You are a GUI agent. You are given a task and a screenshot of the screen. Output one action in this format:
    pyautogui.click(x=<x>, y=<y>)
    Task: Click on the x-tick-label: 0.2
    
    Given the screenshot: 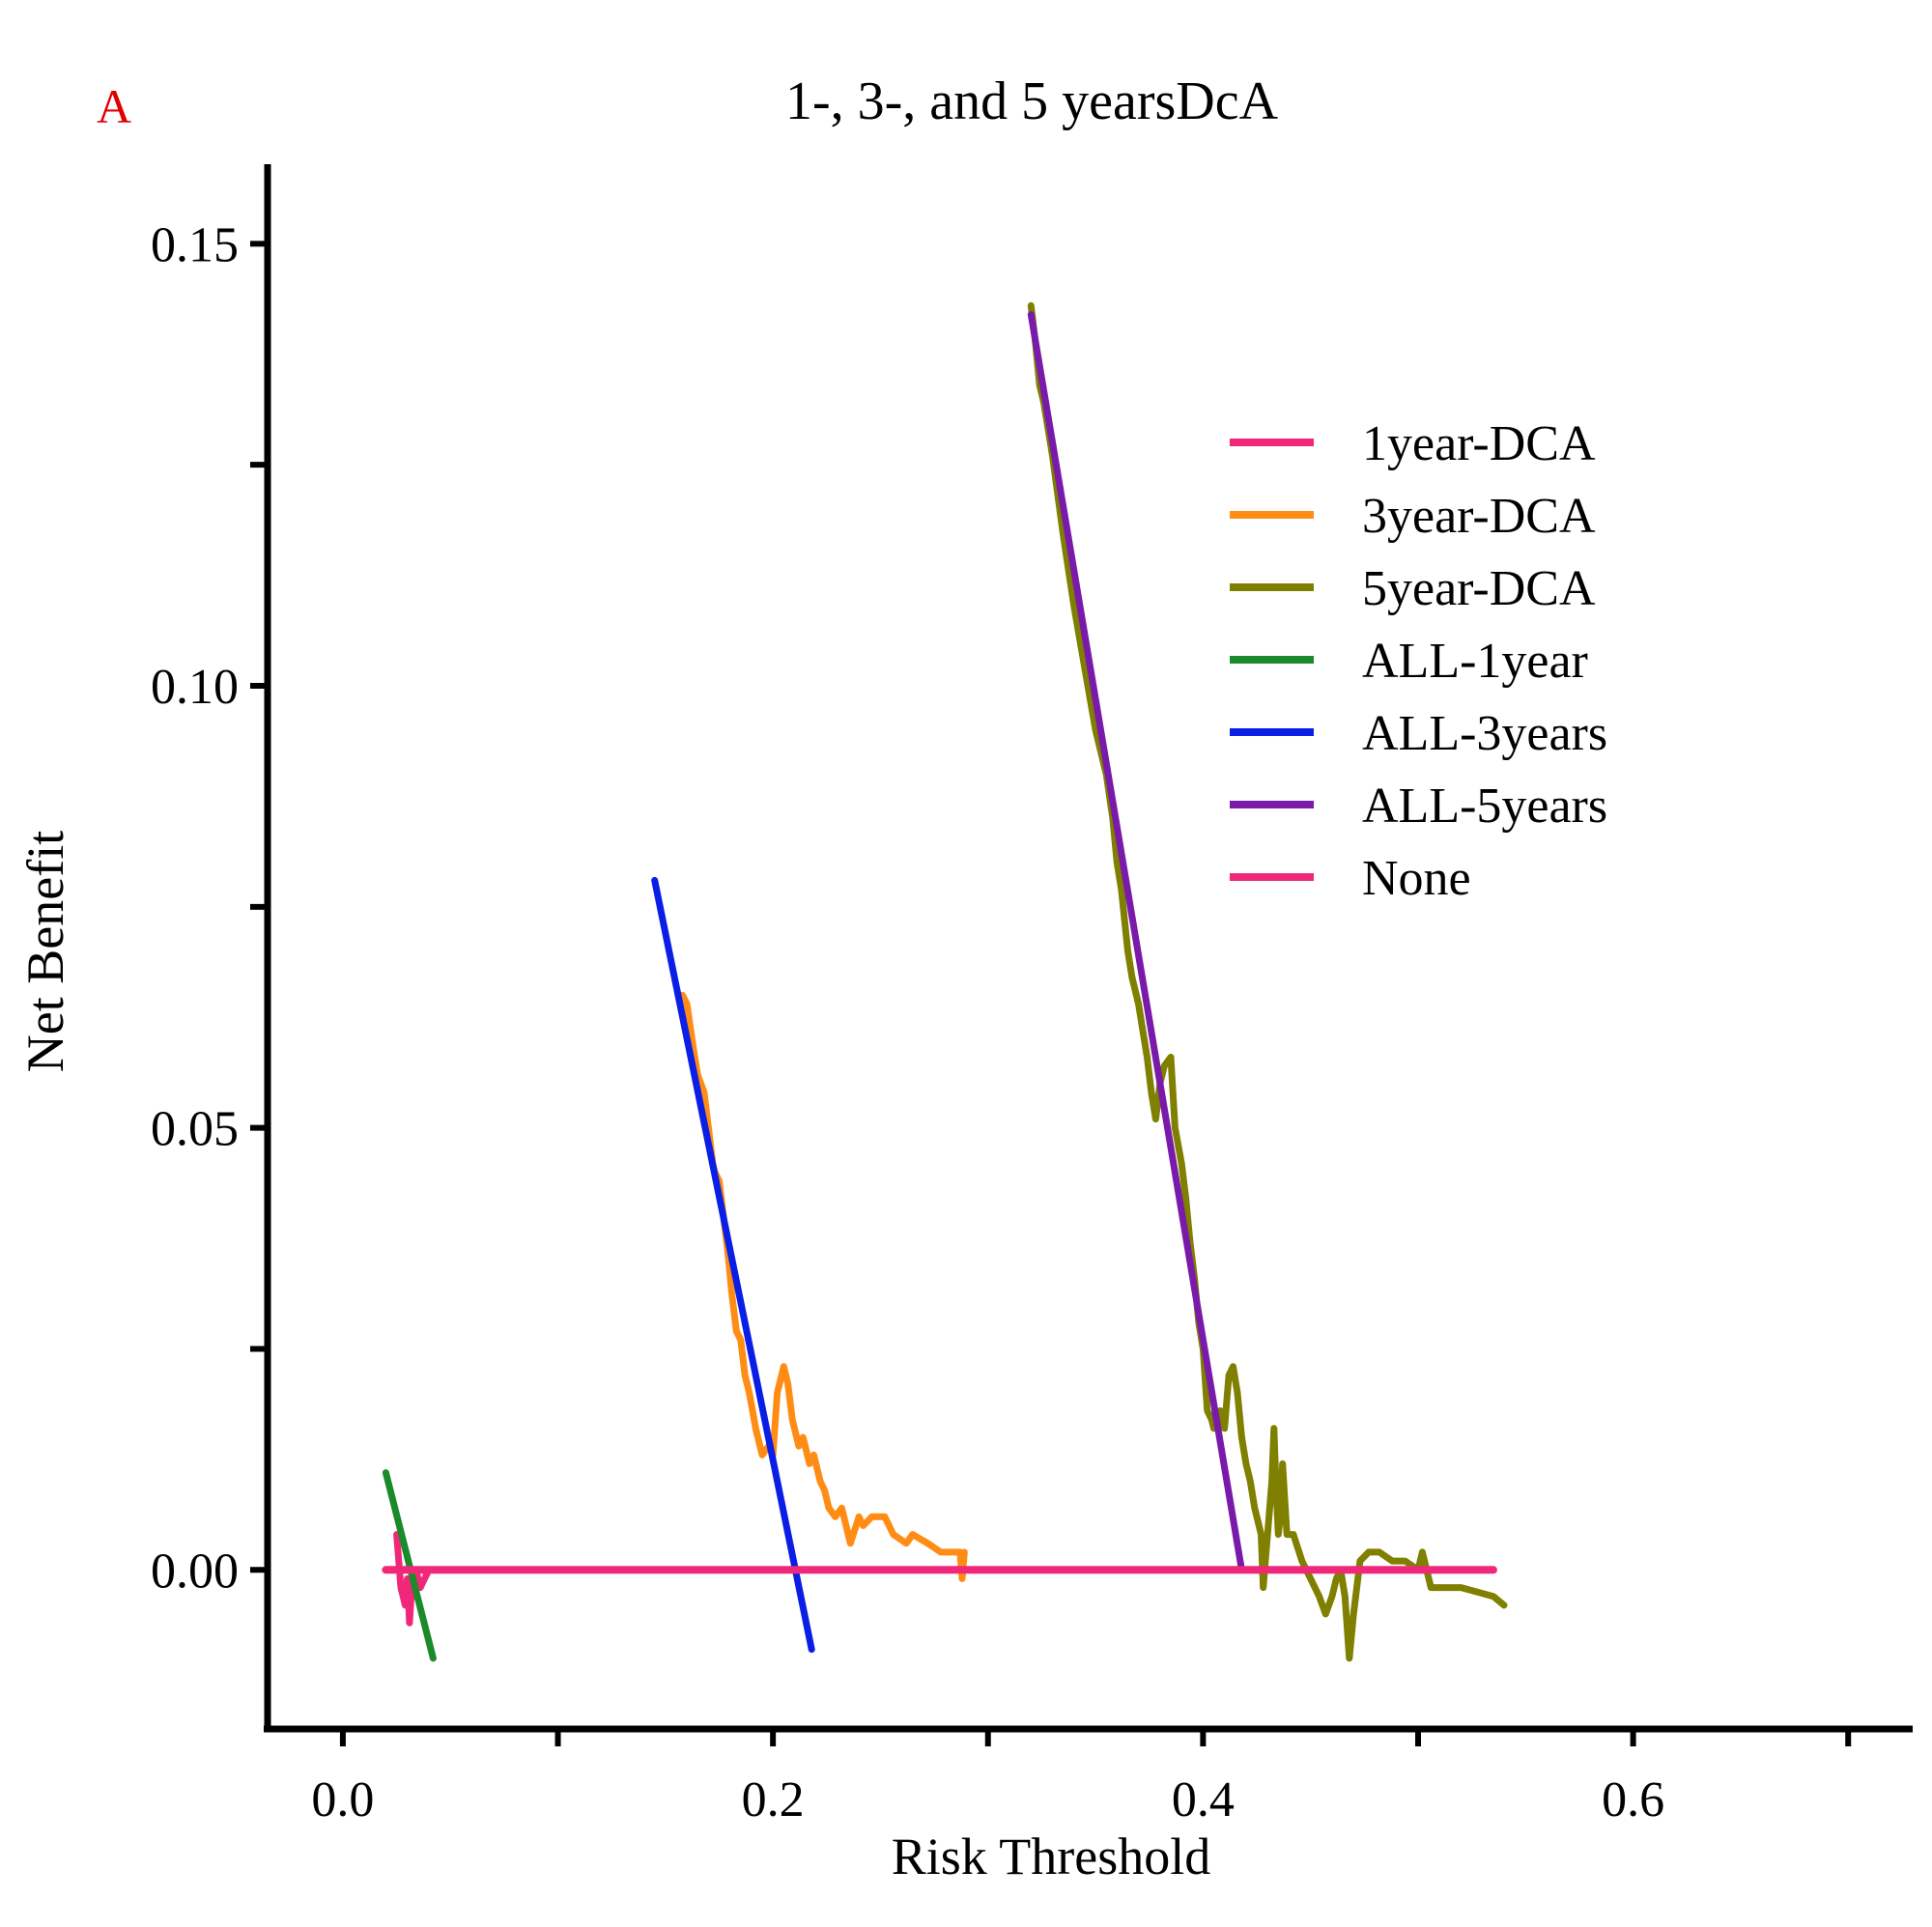 What is the action you would take?
    pyautogui.click(x=773, y=1800)
    